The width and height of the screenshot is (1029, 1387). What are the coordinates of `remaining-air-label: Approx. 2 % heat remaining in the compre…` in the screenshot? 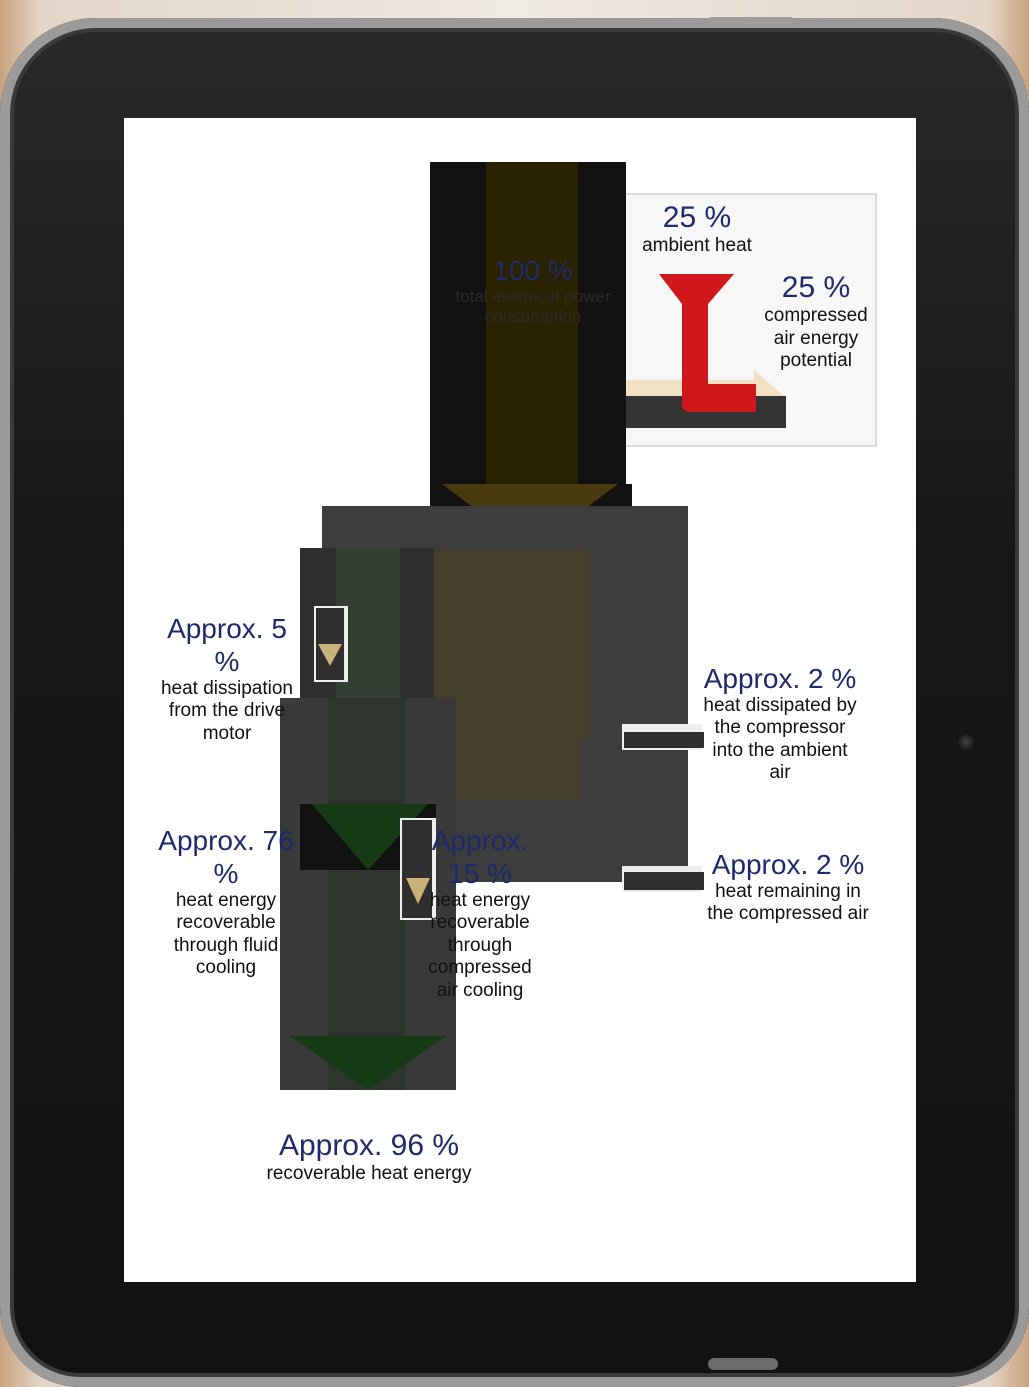 It's located at (788, 887).